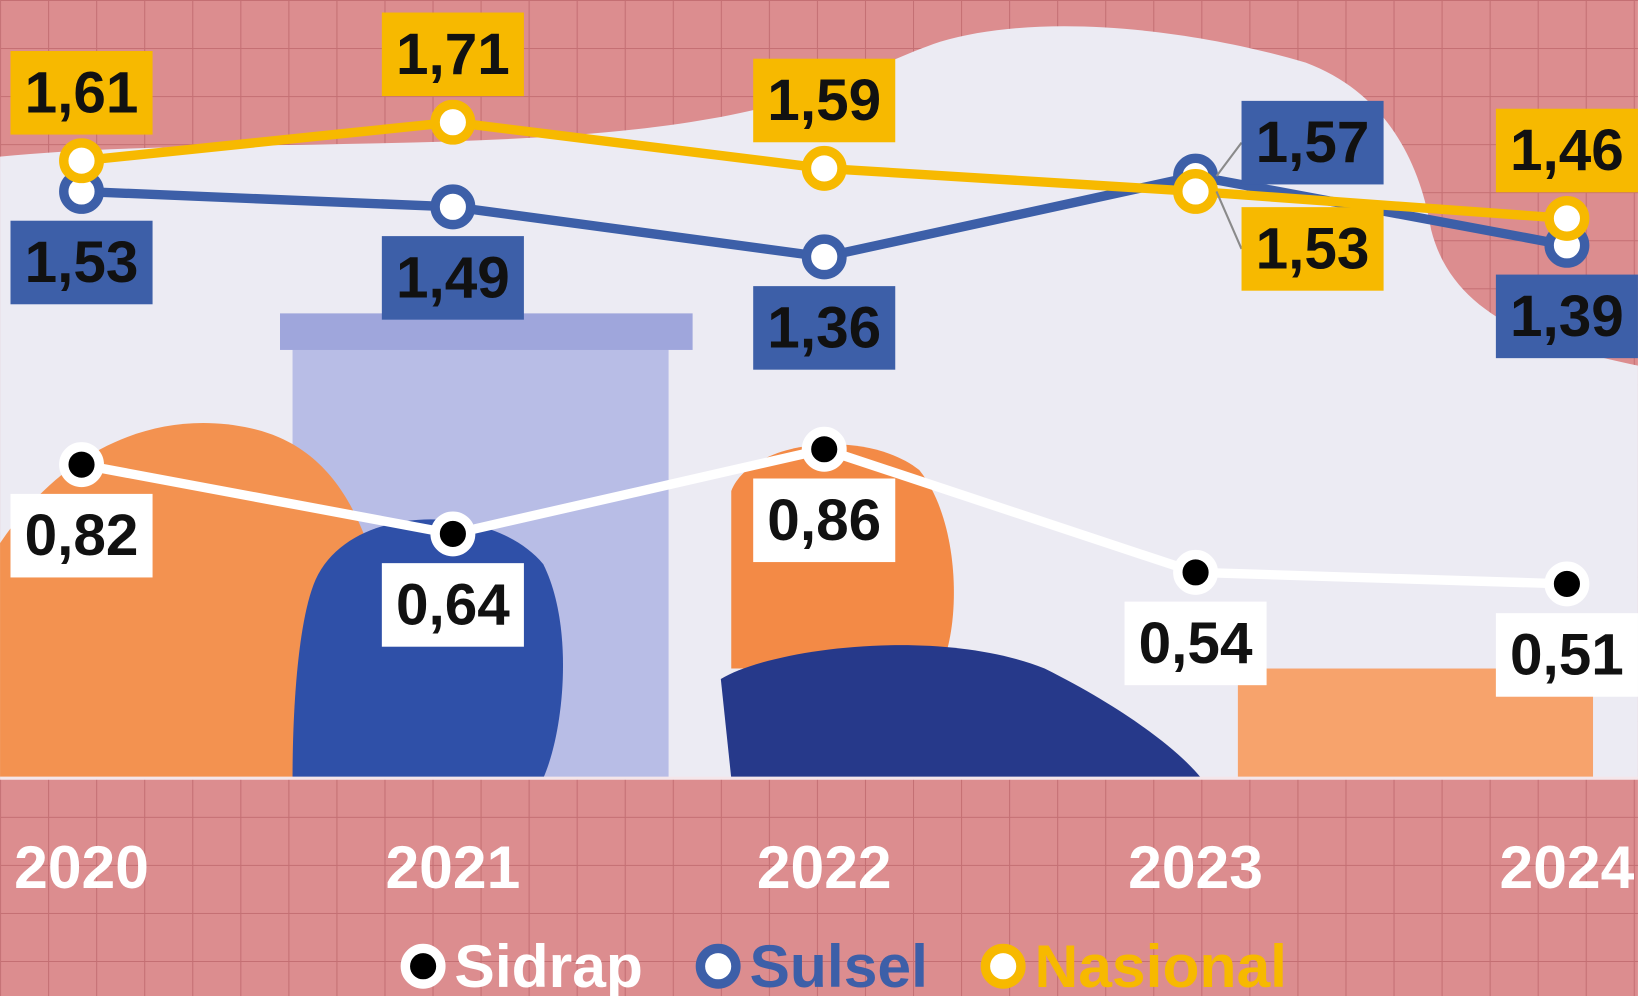 This screenshot has width=1638, height=996. I want to click on x-tick-label: 2021, so click(452, 867).